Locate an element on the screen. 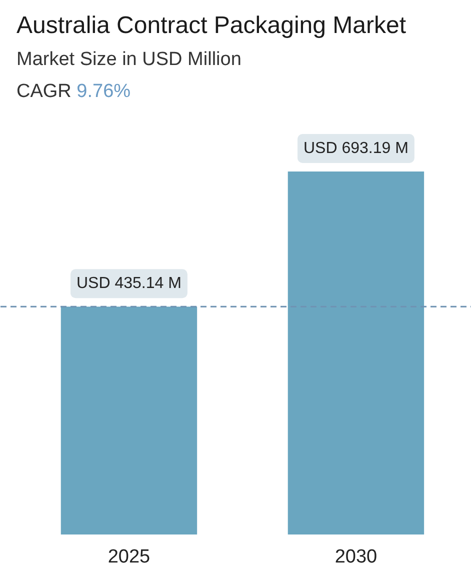  x-tick-label: 2025 is located at coordinates (129, 557).